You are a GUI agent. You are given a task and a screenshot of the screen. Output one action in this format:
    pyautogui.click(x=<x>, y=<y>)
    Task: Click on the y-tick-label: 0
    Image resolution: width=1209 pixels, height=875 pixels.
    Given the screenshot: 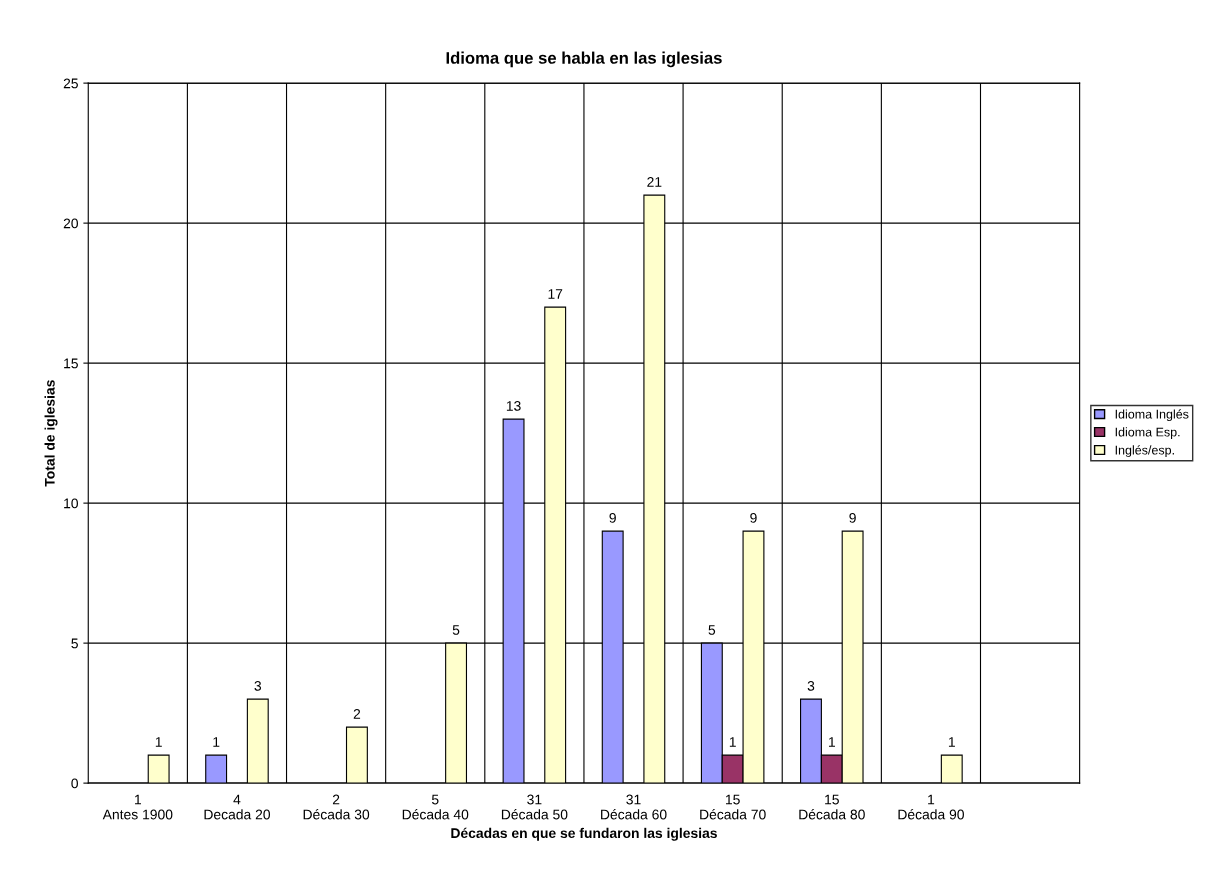 What is the action you would take?
    pyautogui.click(x=74, y=783)
    